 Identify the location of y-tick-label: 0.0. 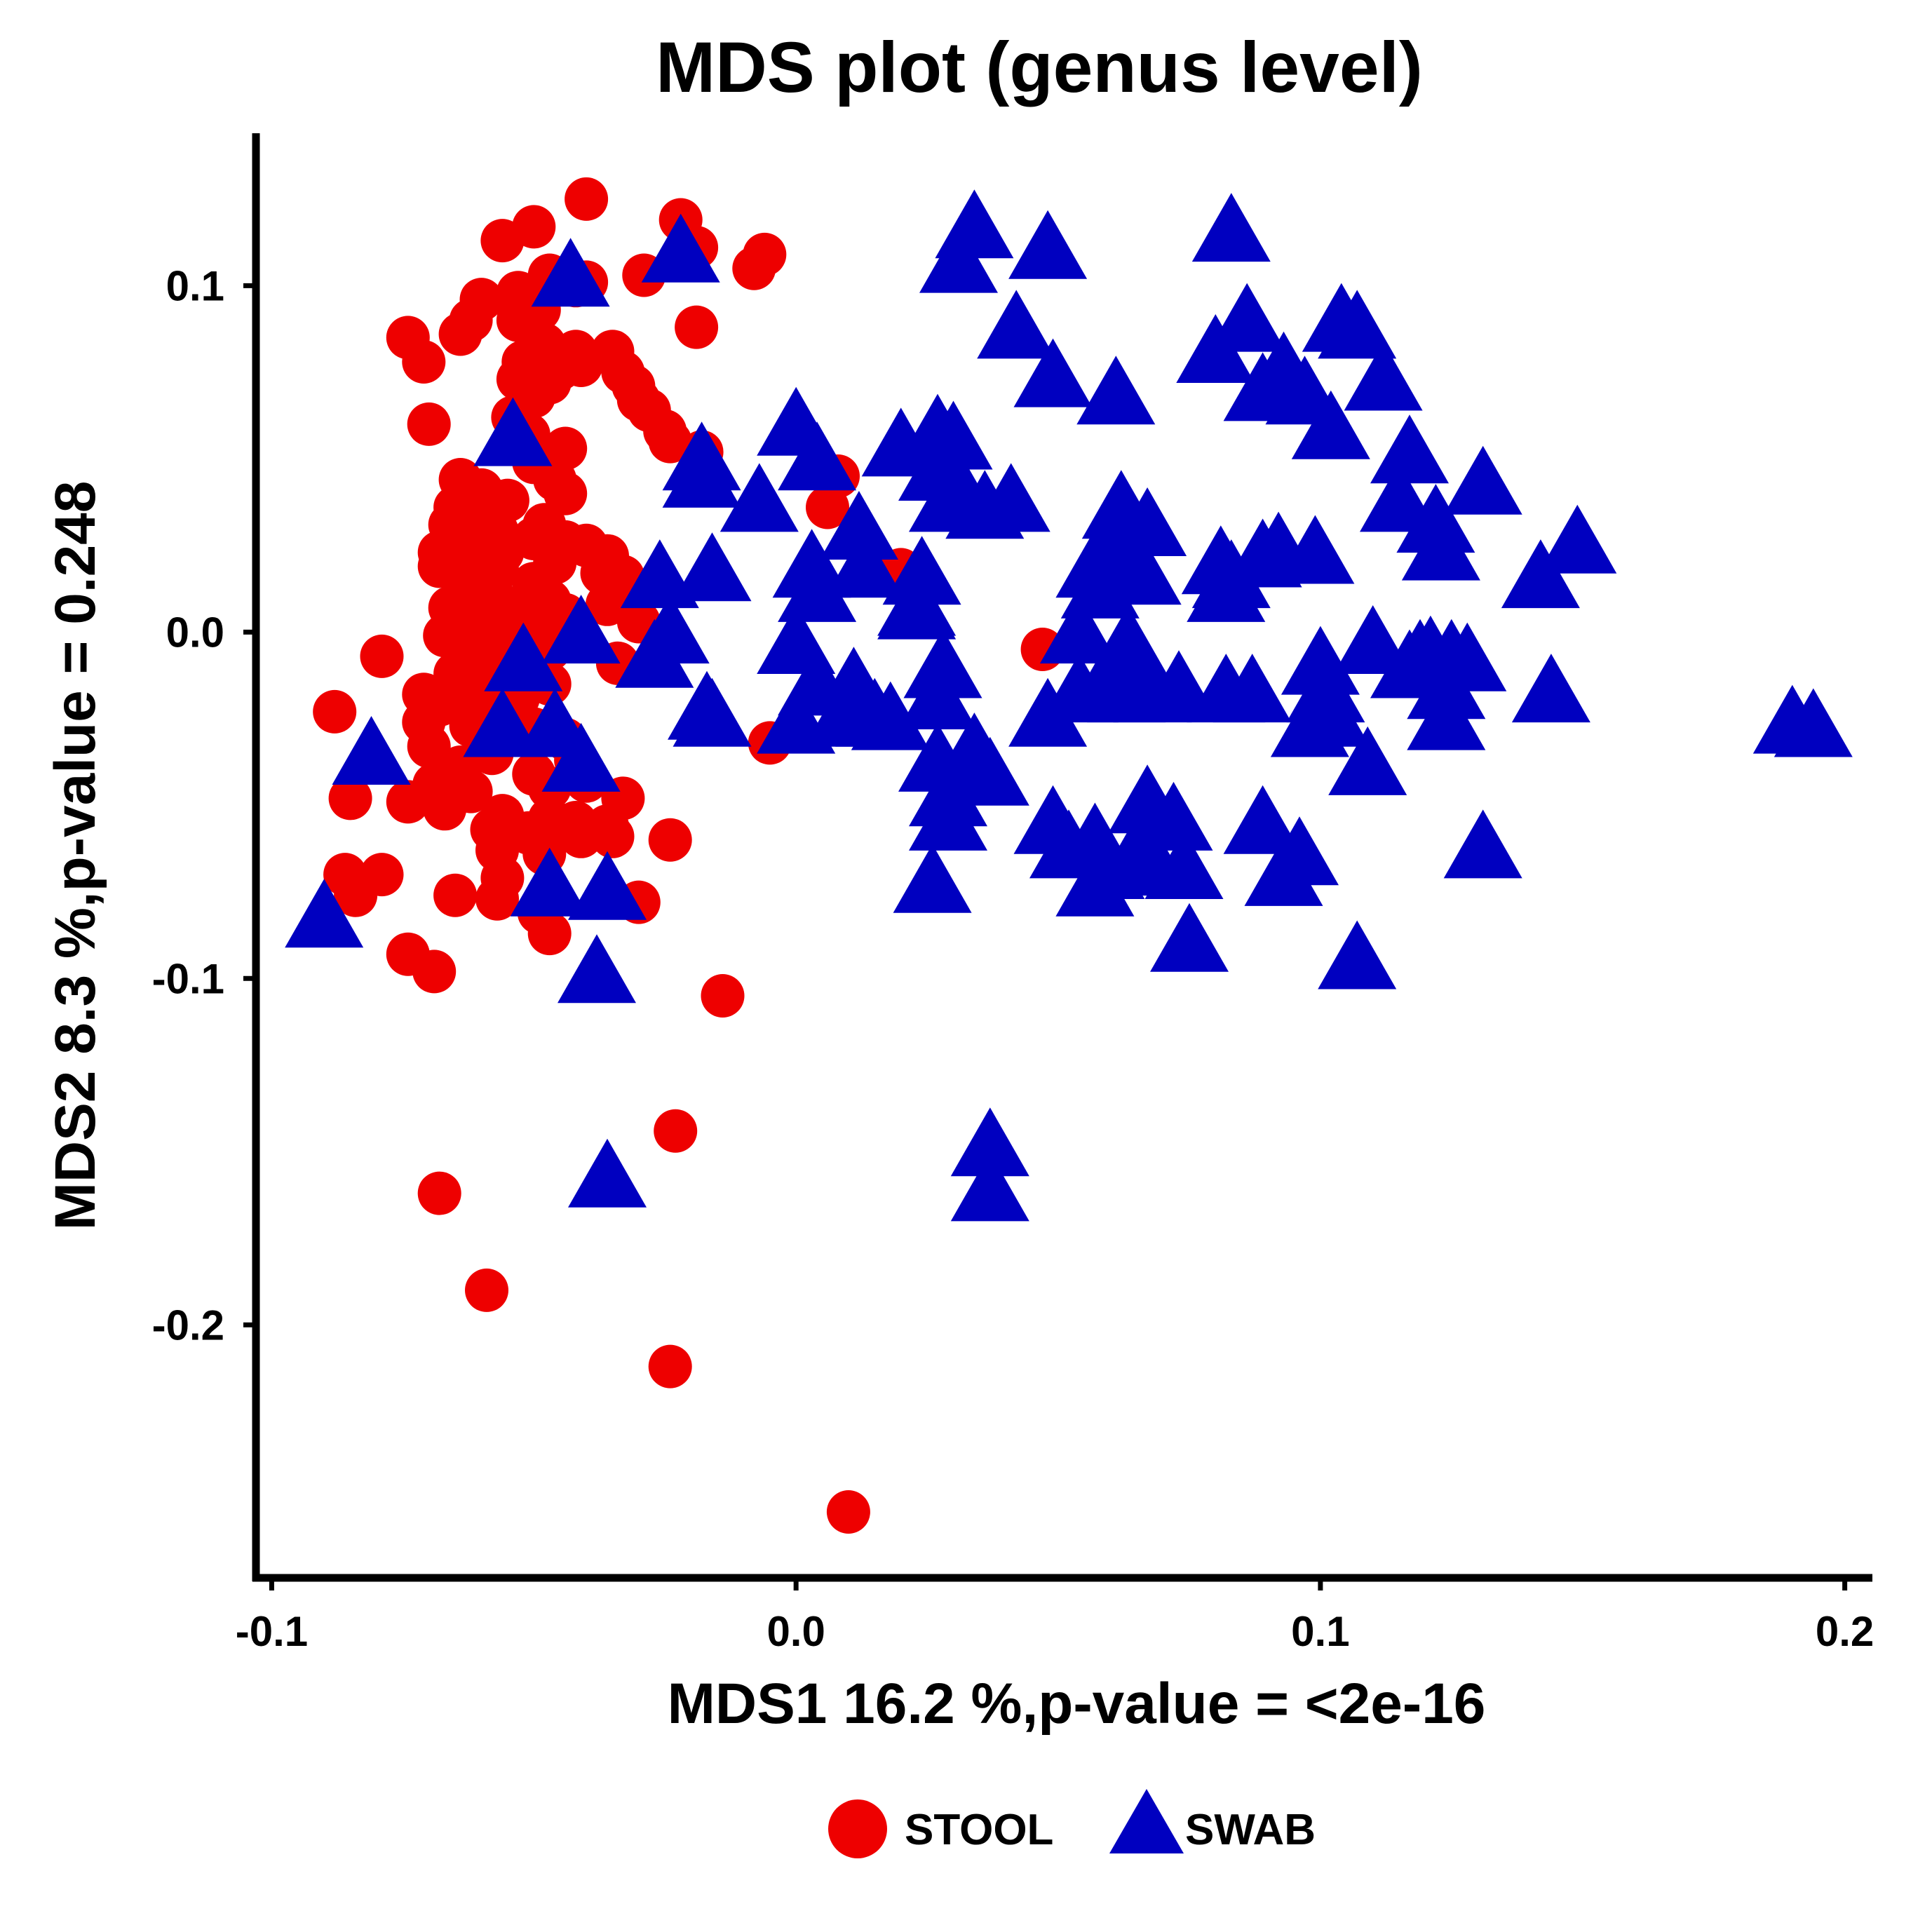
(195, 632).